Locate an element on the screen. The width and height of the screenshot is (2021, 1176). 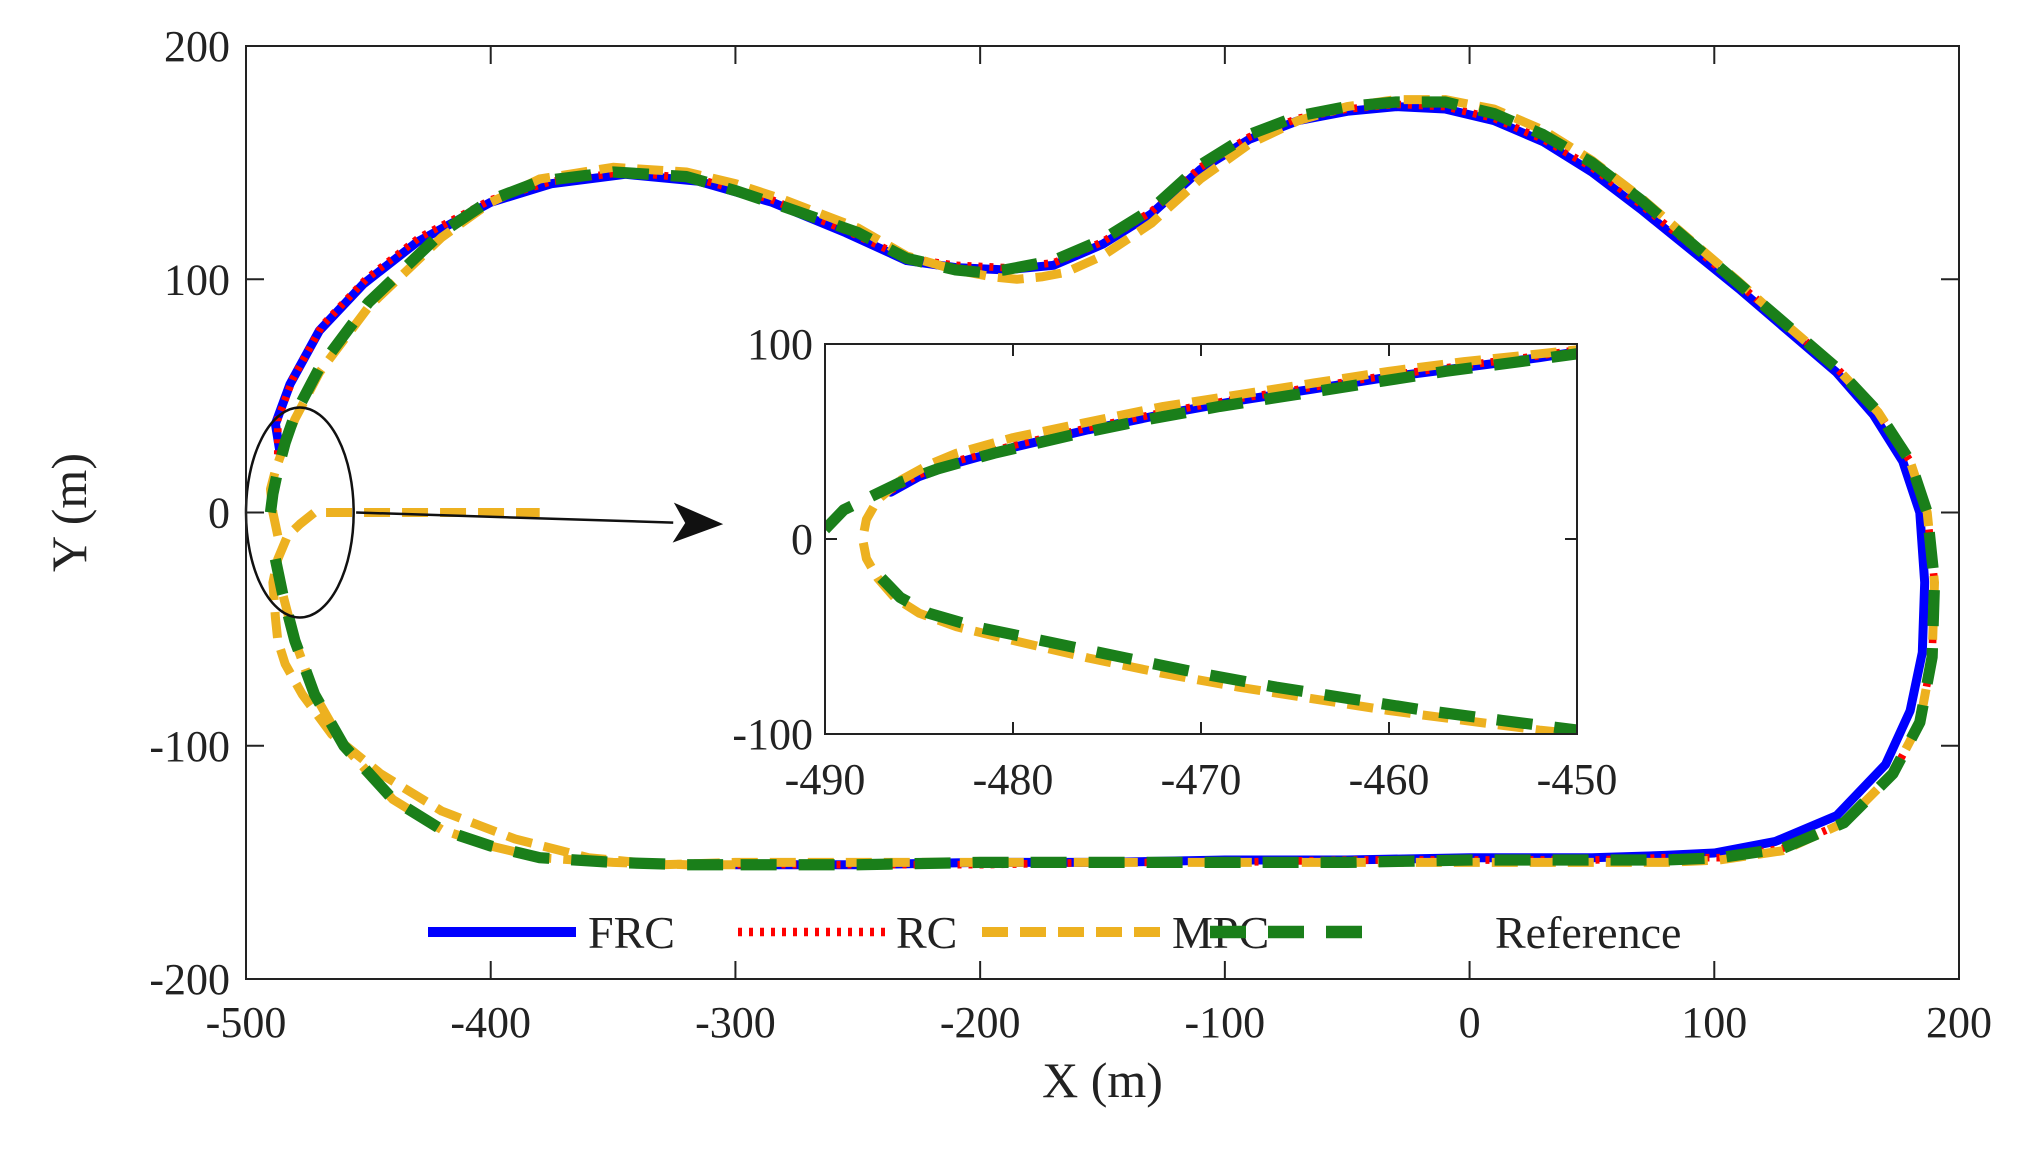
x-tick-label: -100 is located at coordinates (1225, 1022).